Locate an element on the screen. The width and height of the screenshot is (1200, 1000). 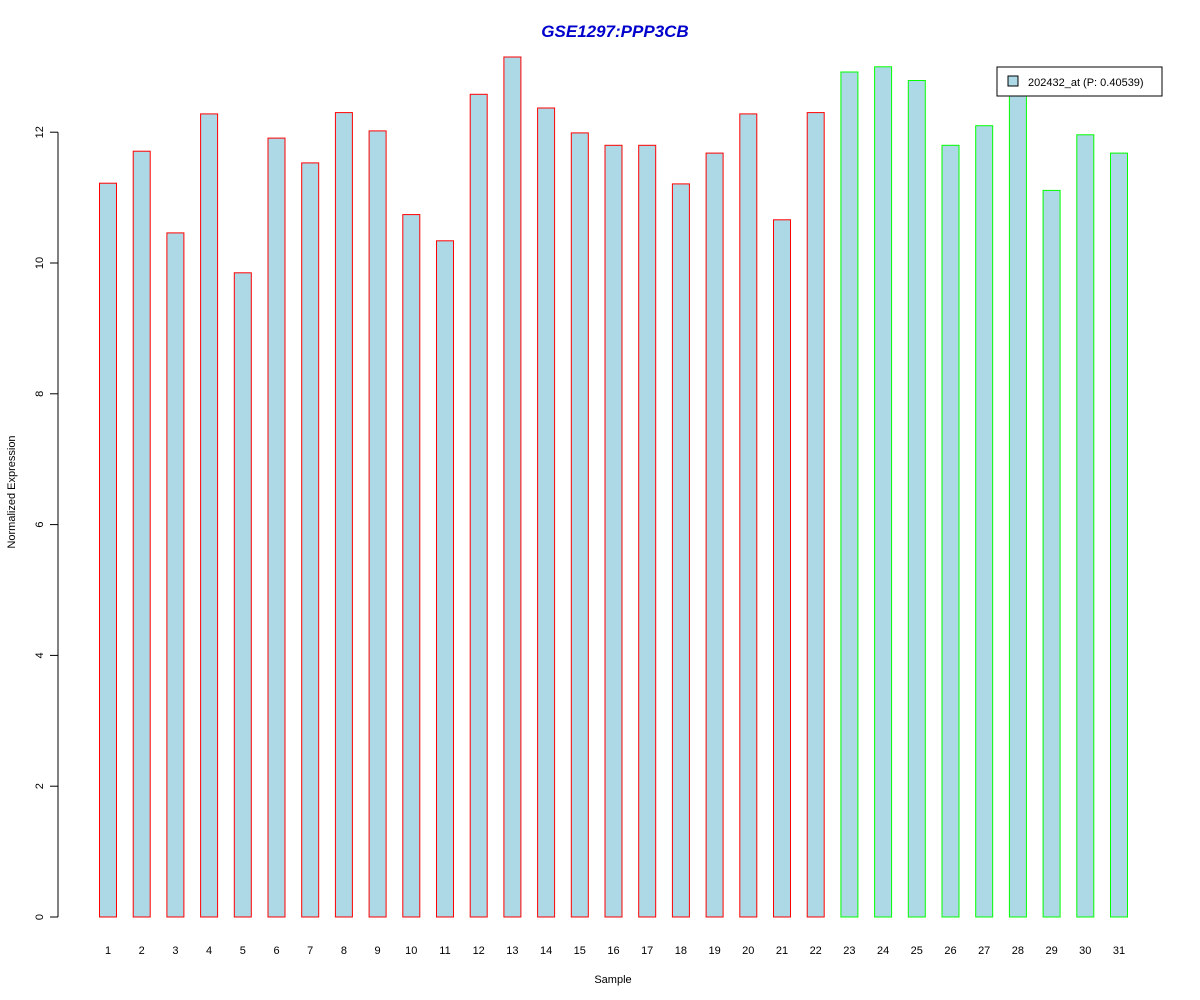
y-axis: 0 2 4 6 8 10 12 is located at coordinates (46, 523).